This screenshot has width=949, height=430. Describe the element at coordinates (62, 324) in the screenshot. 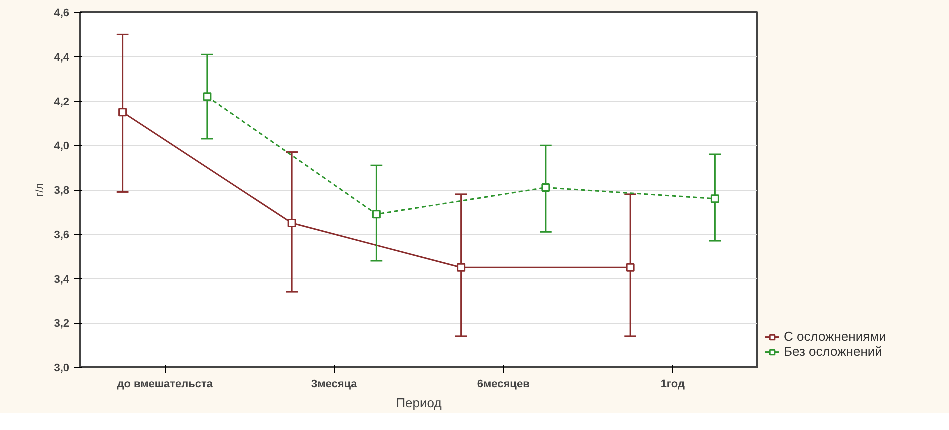

I see `y-tick-label: 3,2` at that location.